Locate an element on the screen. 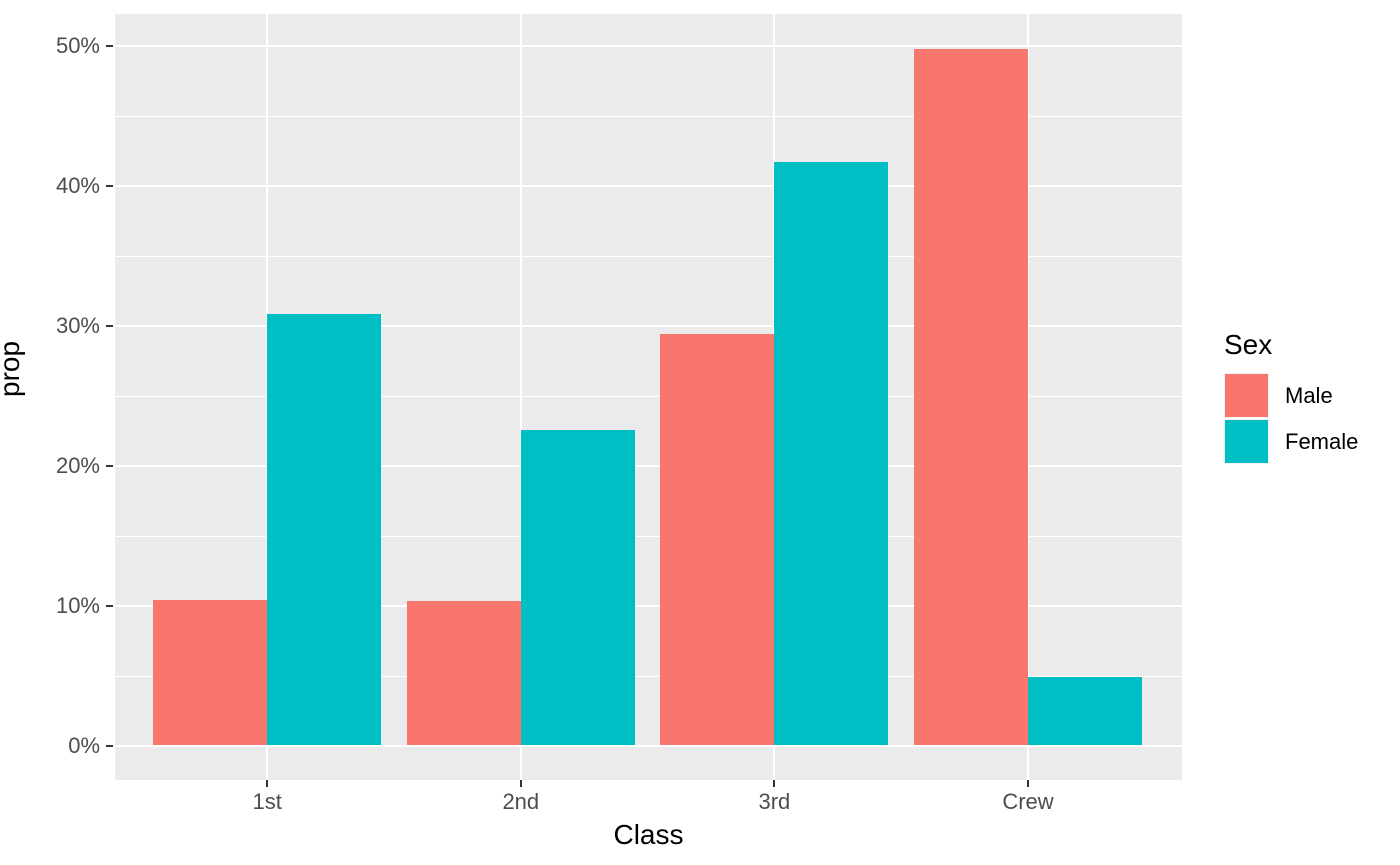  legend-swatch-male is located at coordinates (1246, 395).